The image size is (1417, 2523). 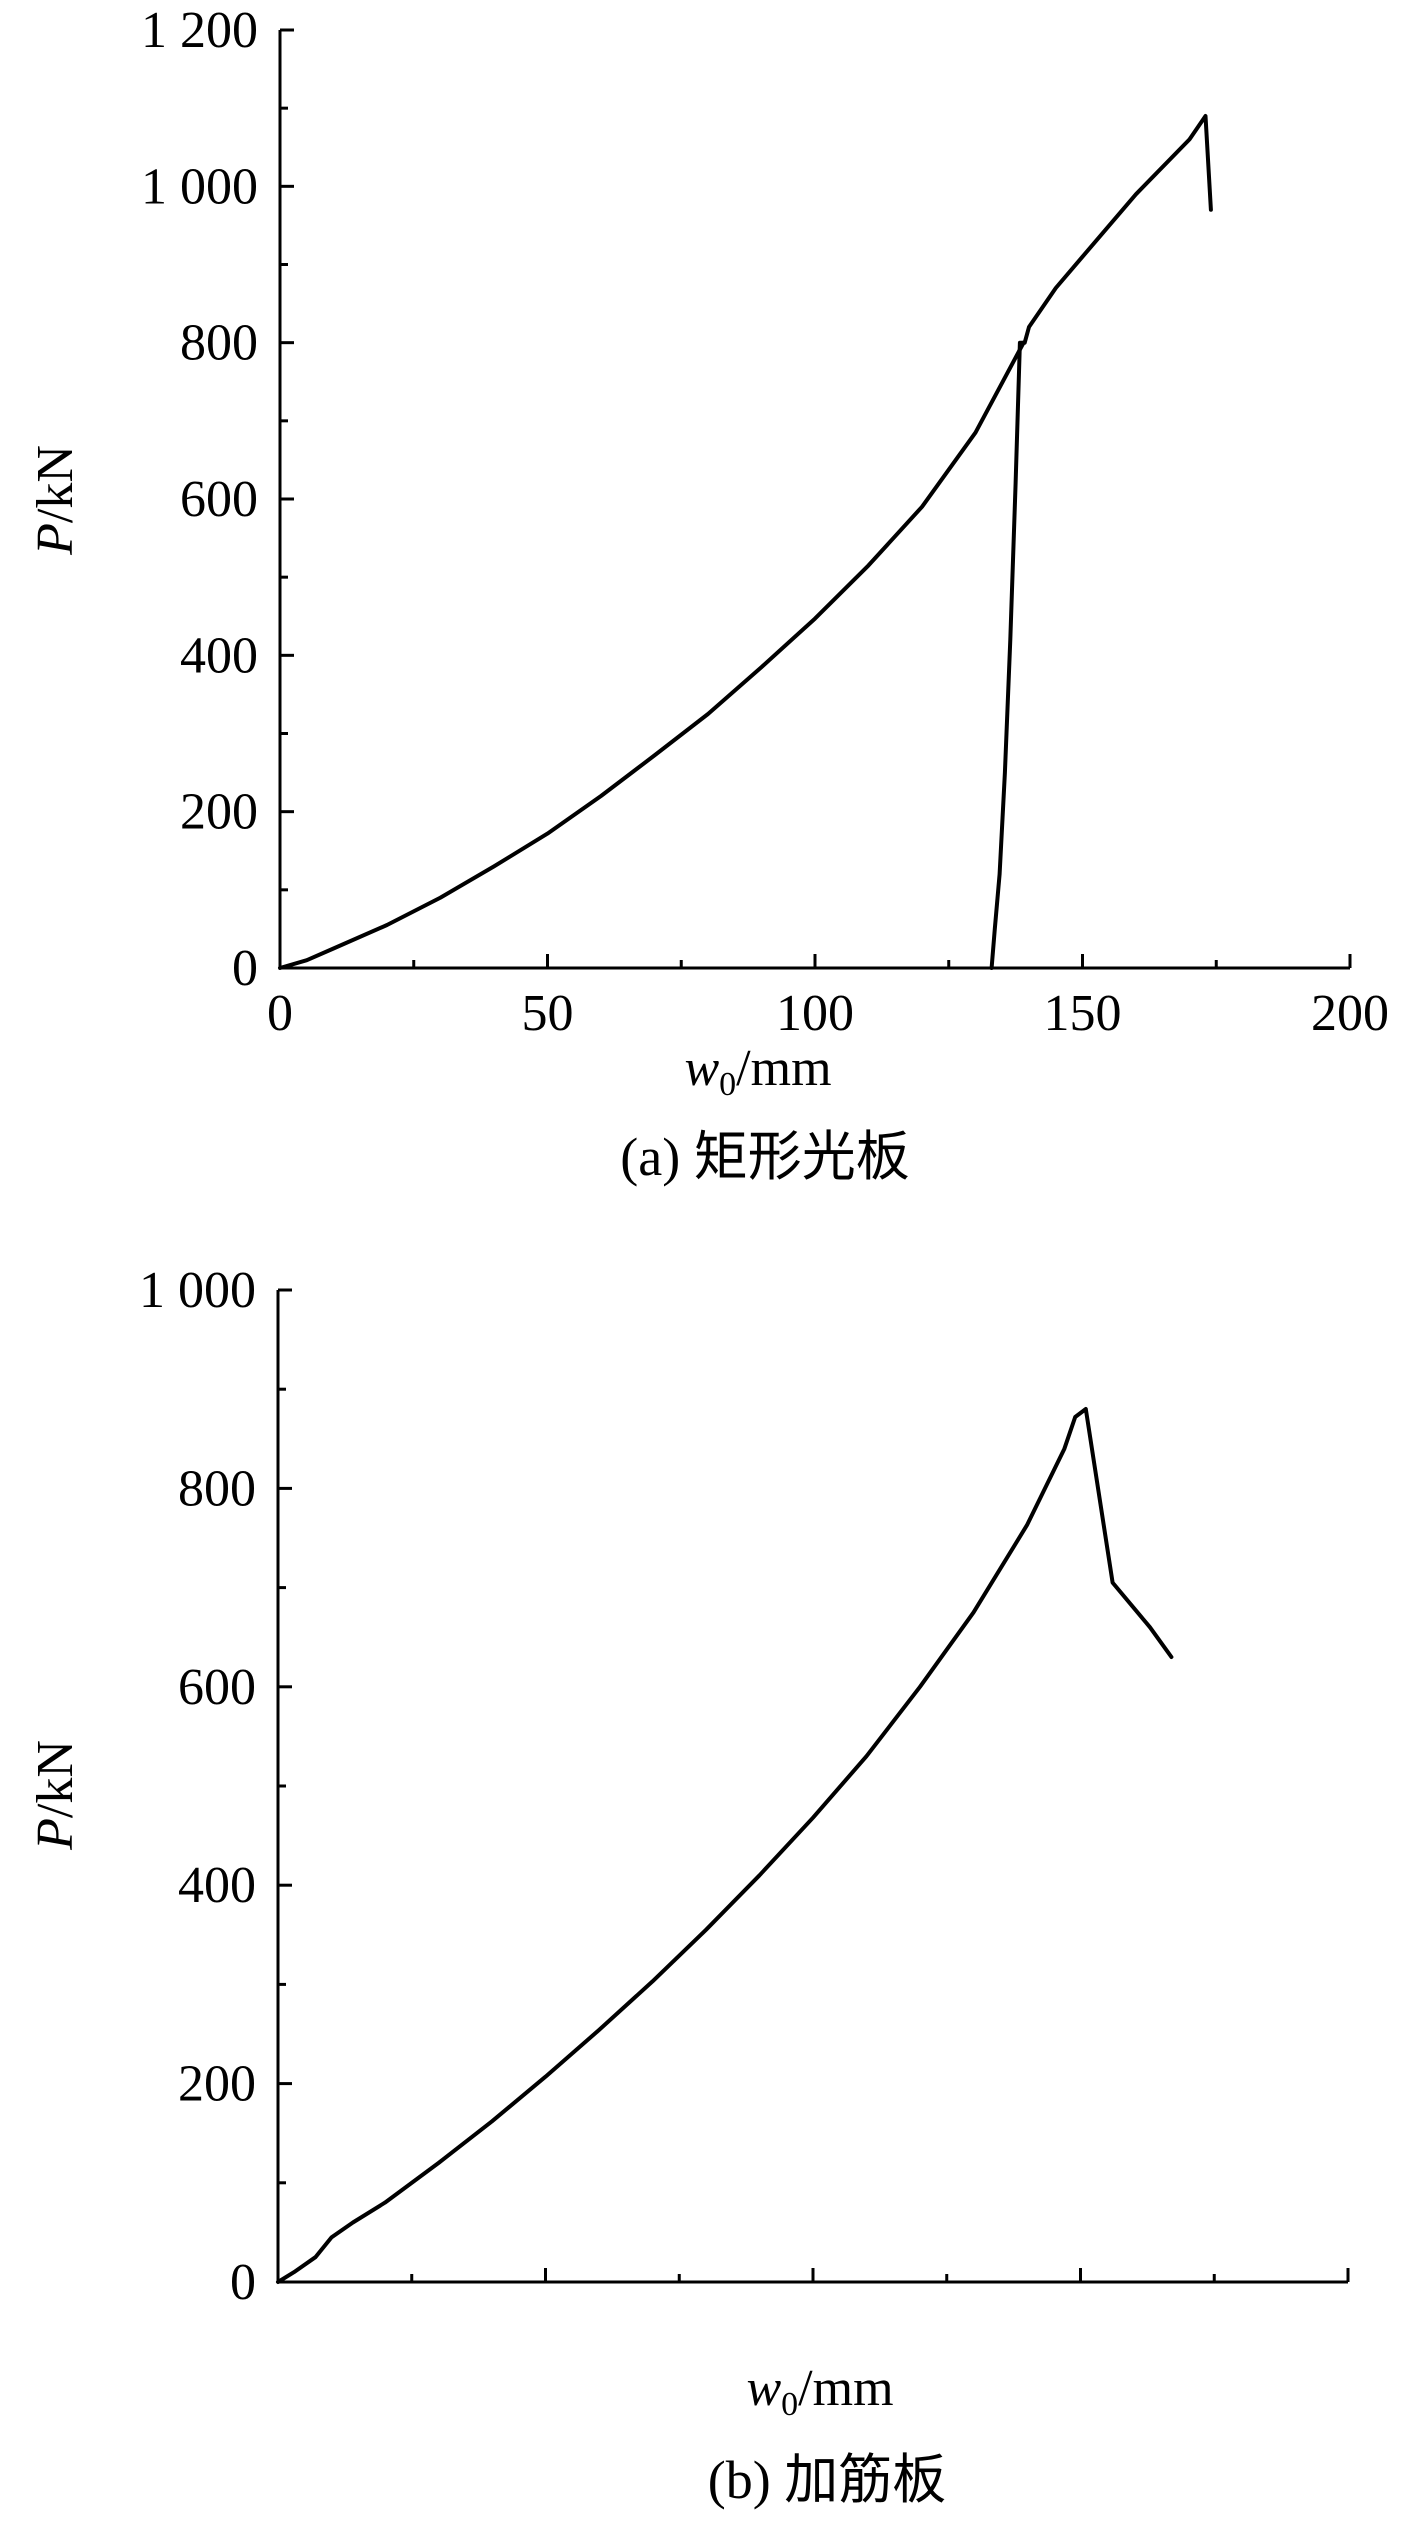 What do you see at coordinates (819, 2391) in the screenshot?
I see `x-axis-title-b: w0/mm` at bounding box center [819, 2391].